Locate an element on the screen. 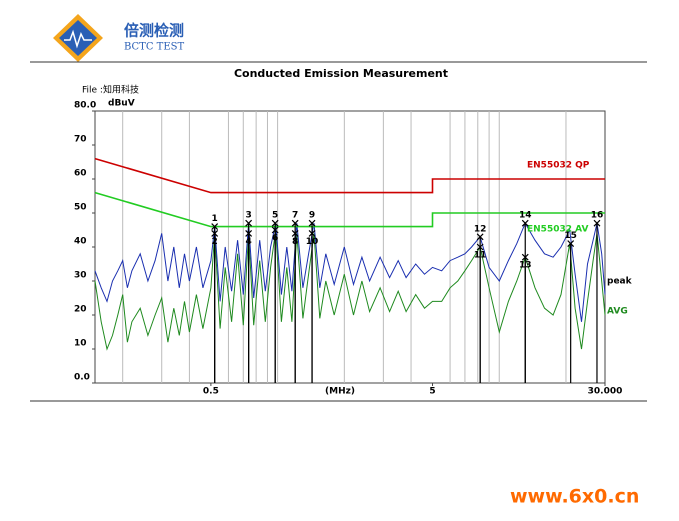  marker-label: 6 is located at coordinates (275, 239).